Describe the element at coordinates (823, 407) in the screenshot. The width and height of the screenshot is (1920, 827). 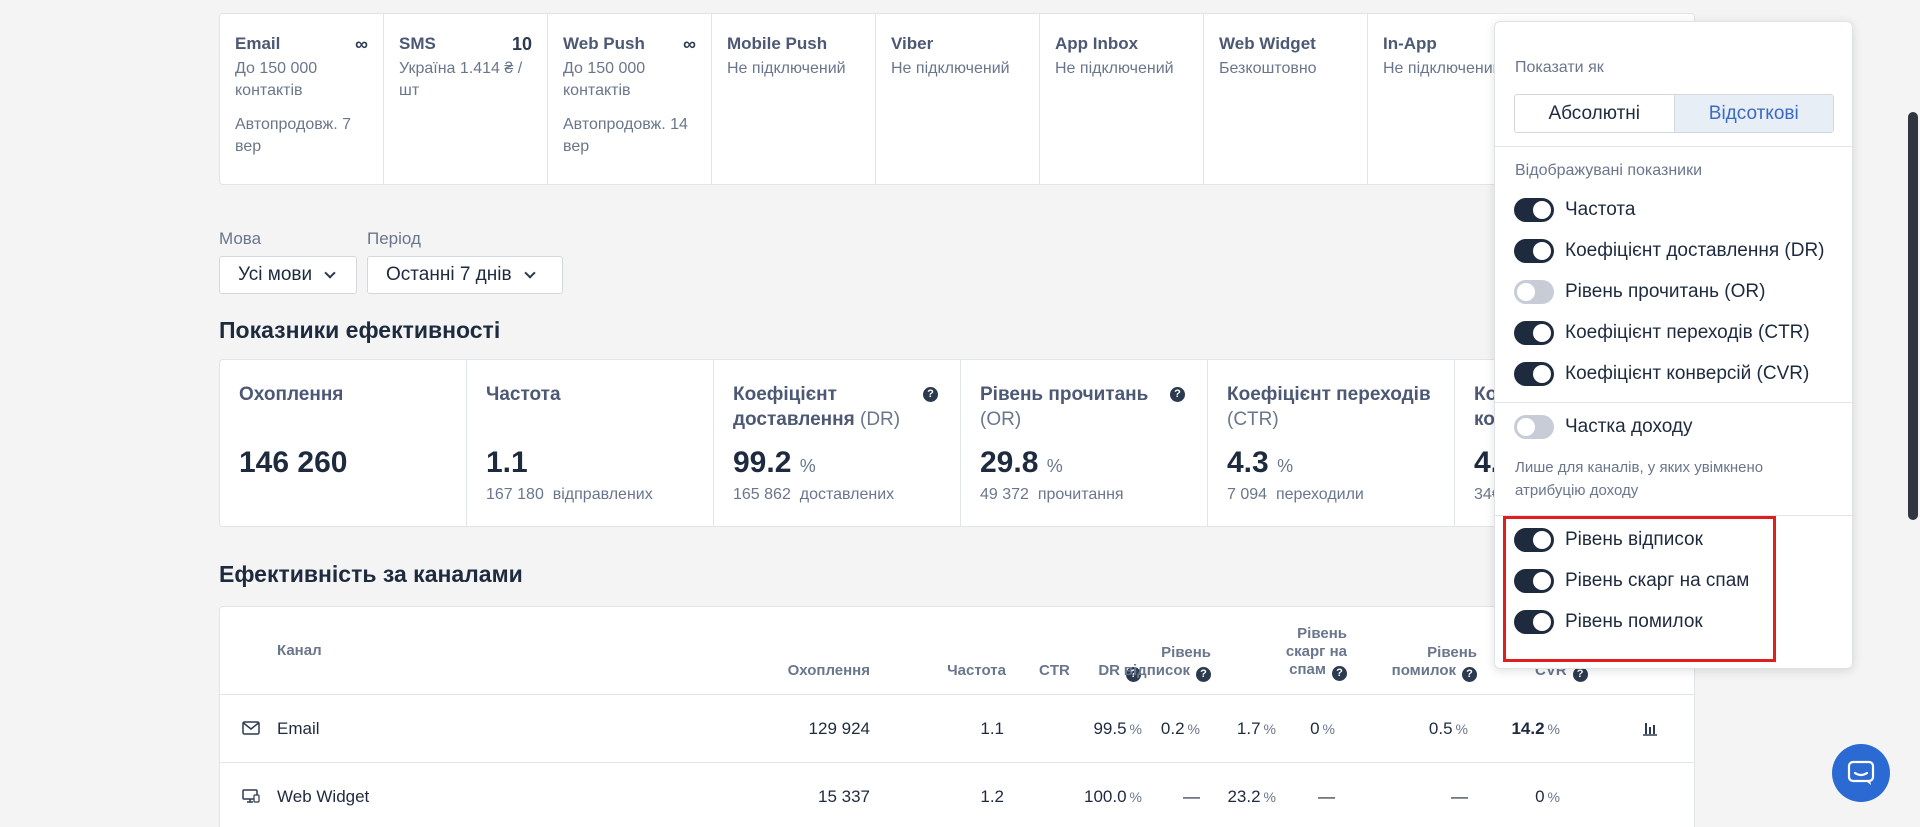
I see `kpi-title: Коефіцієнт доставлення (DR)` at that location.